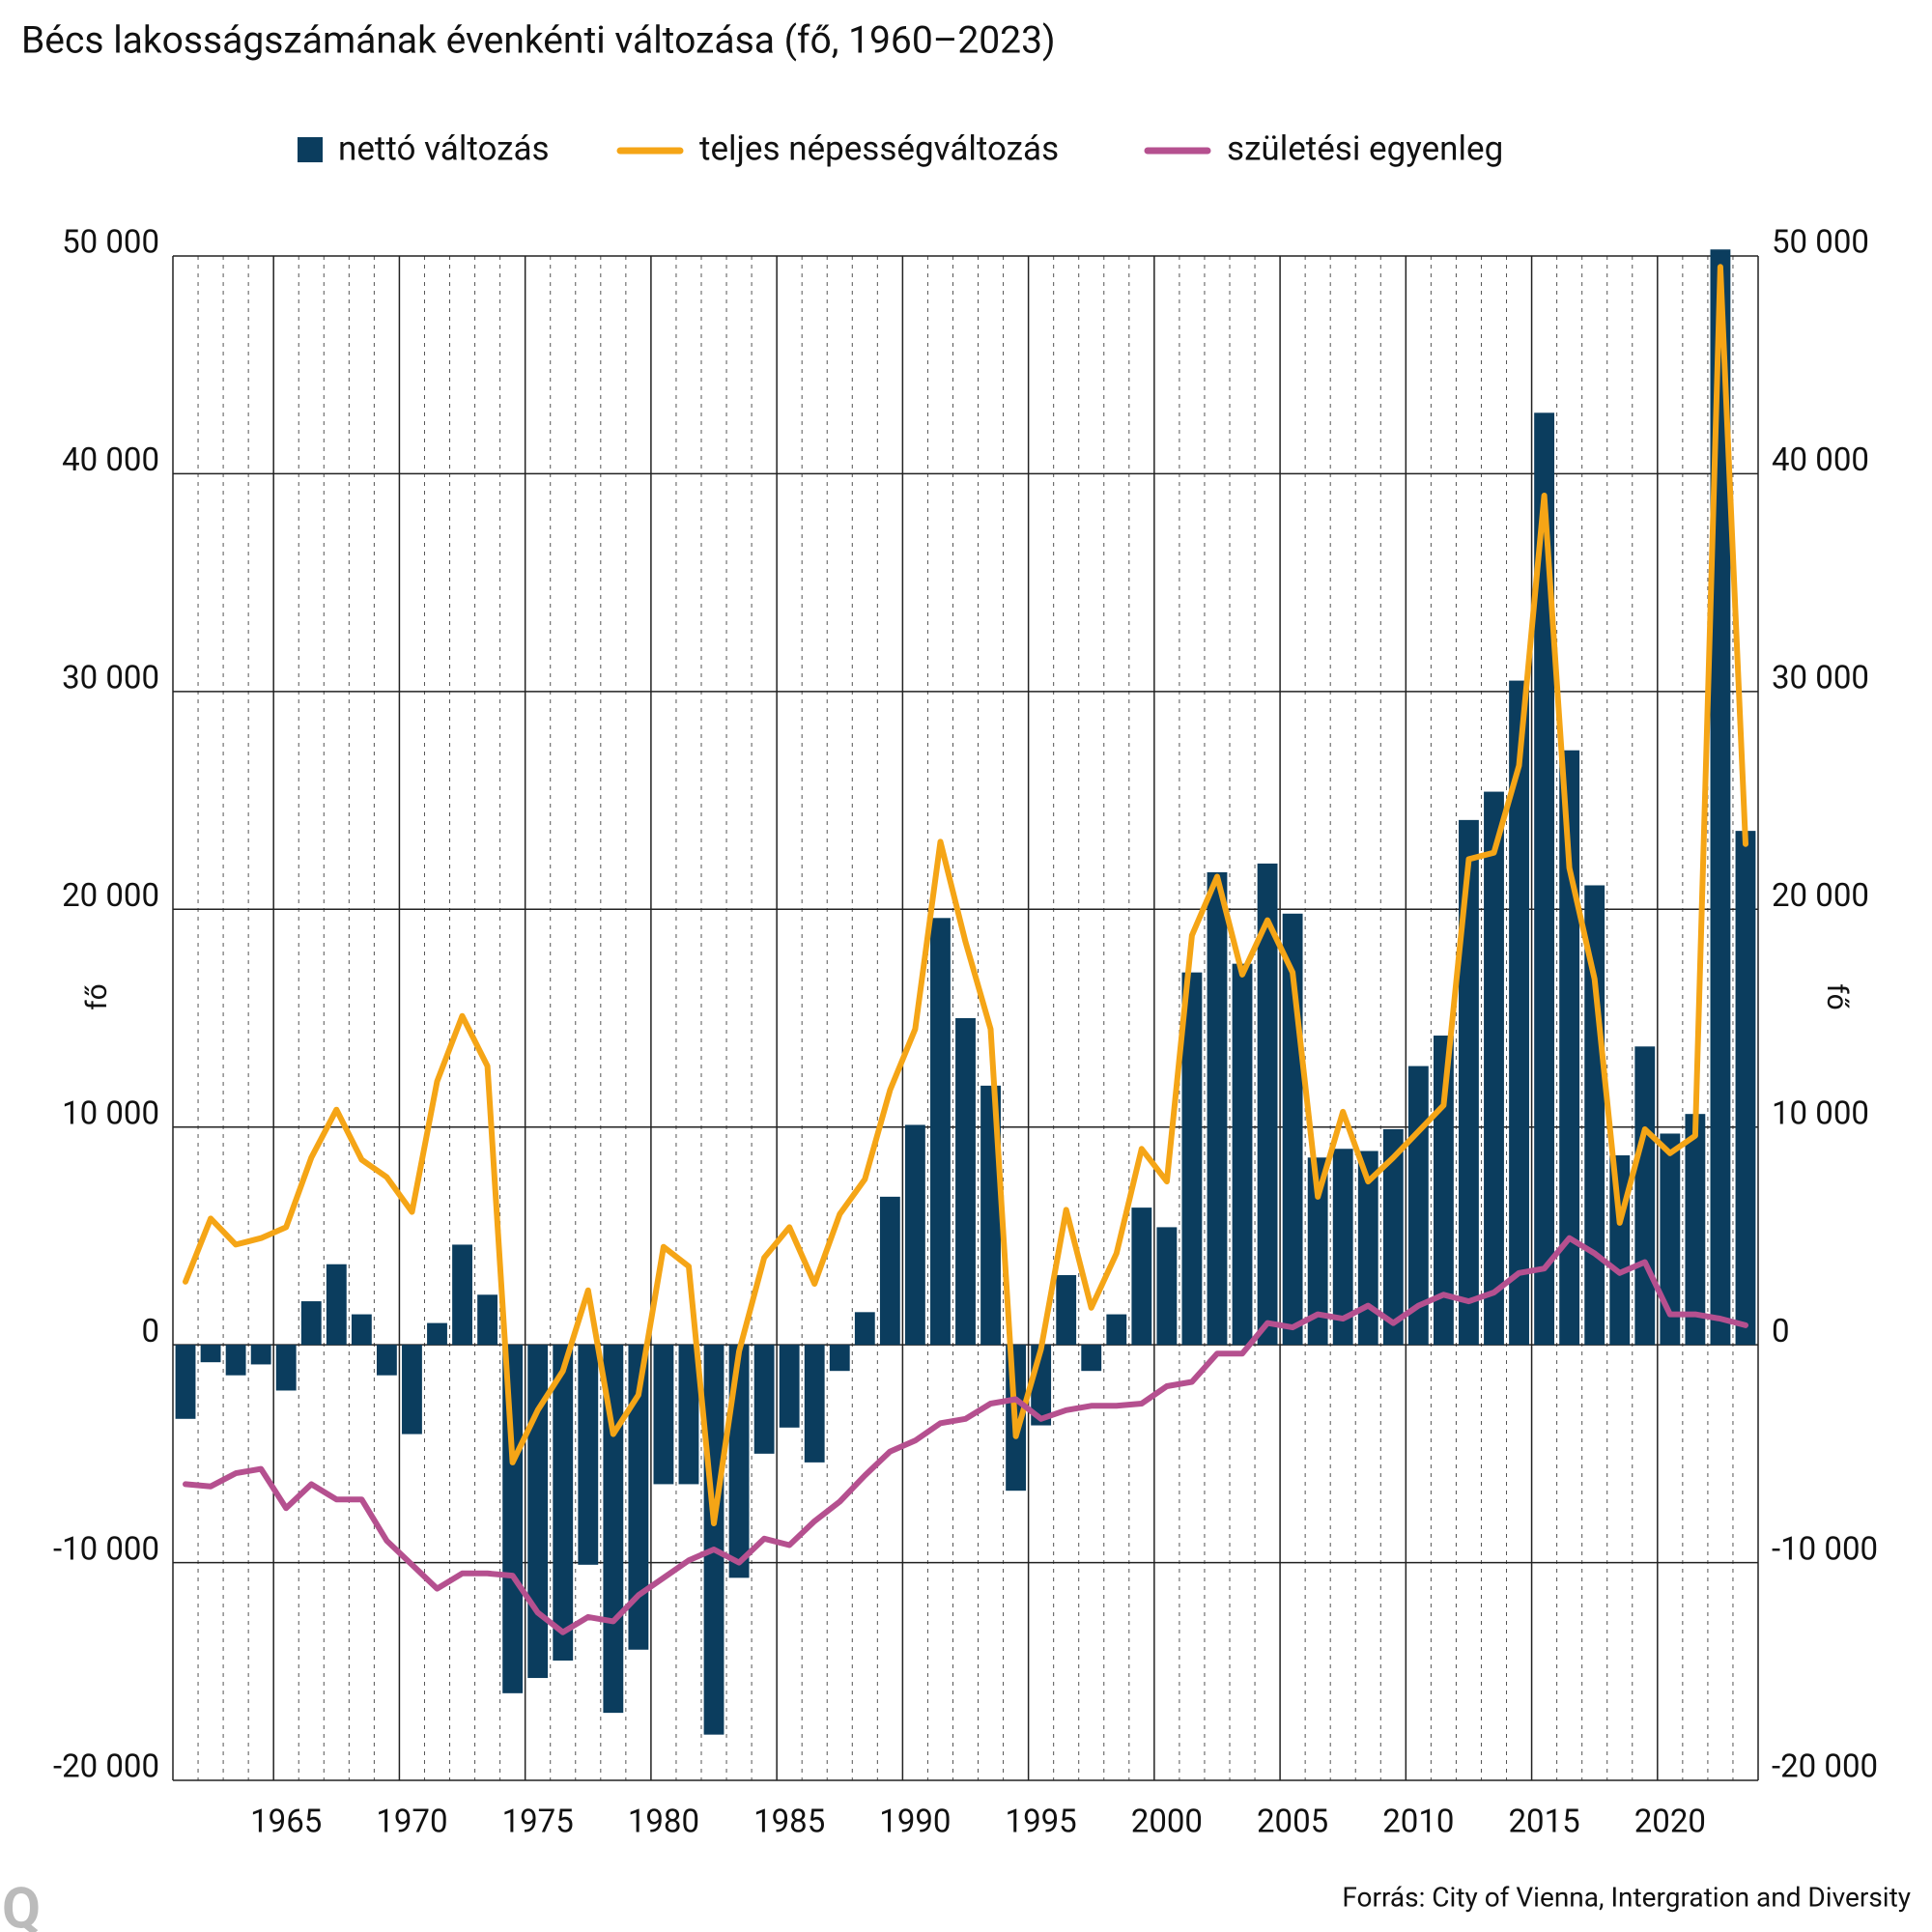  I want to click on y2-tick-label: 0, so click(1781, 1331).